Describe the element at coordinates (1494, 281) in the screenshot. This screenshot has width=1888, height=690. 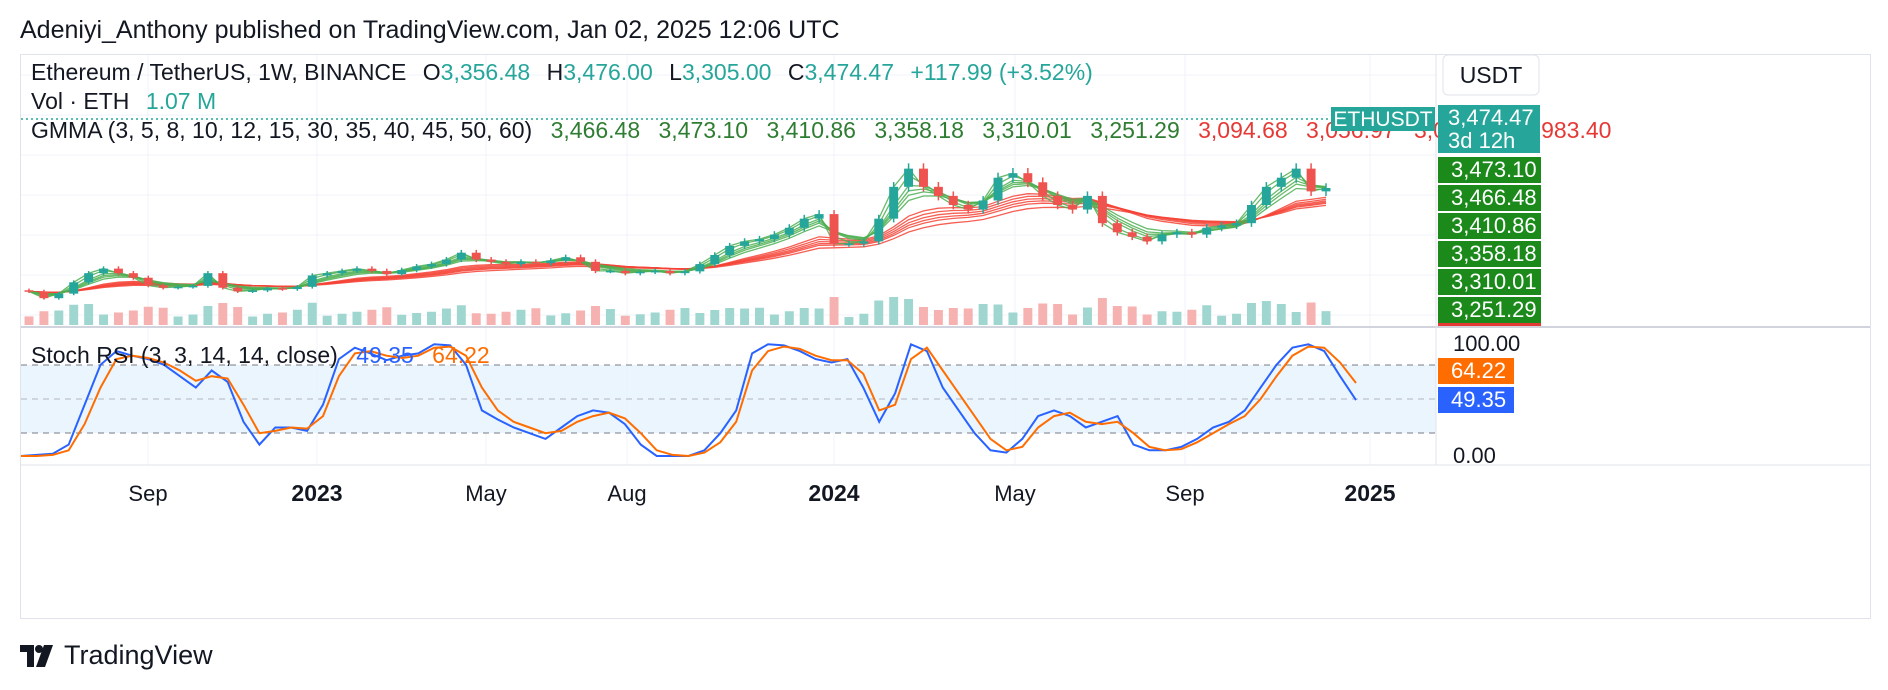
I see `gmma-tag-value: 3,310.01` at that location.